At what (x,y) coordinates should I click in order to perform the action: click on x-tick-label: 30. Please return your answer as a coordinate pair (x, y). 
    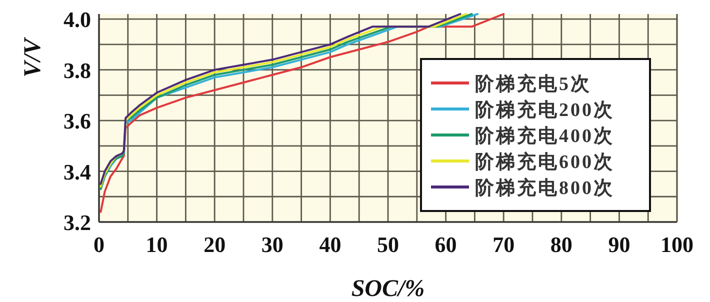
    Looking at the image, I should click on (272, 244).